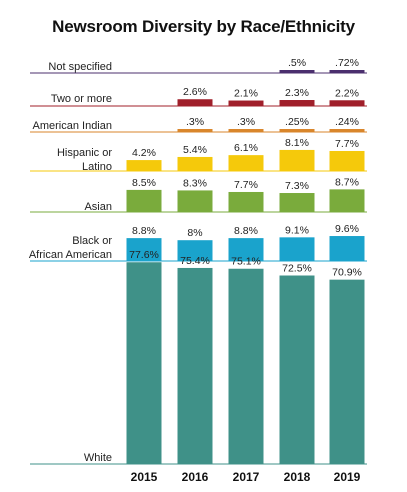 Image resolution: width=407 pixels, height=492 pixels. I want to click on data-label-hispanic-or-latino-2015: 4.2%, so click(144, 153).